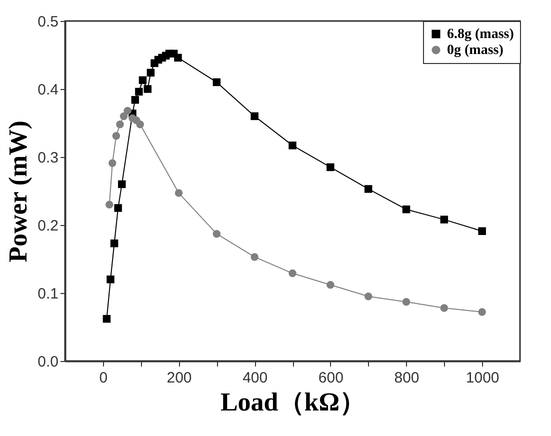 The width and height of the screenshot is (551, 436). What do you see at coordinates (18, 191) in the screenshot?
I see `y-axis-title: Power (mW)` at bounding box center [18, 191].